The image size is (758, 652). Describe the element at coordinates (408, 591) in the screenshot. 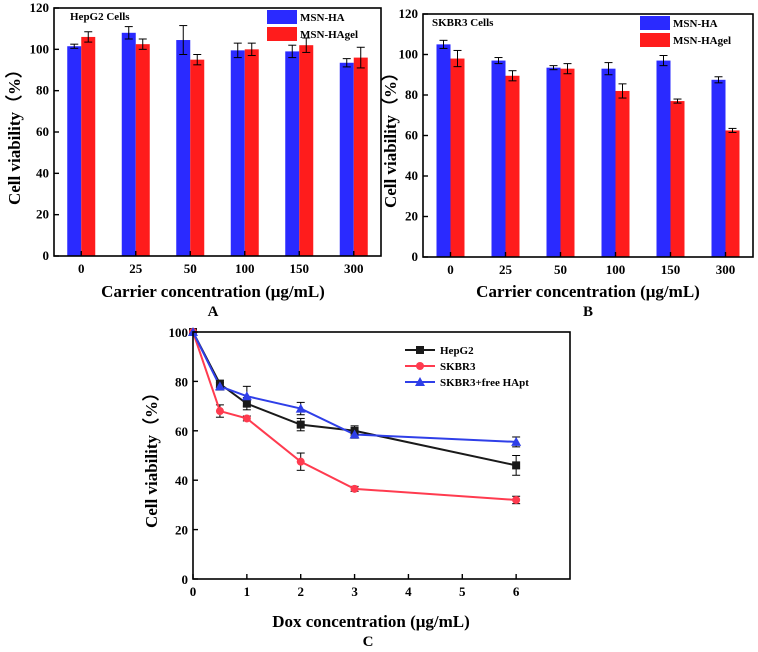

I see `panel-c-x-tick-label: 4` at that location.